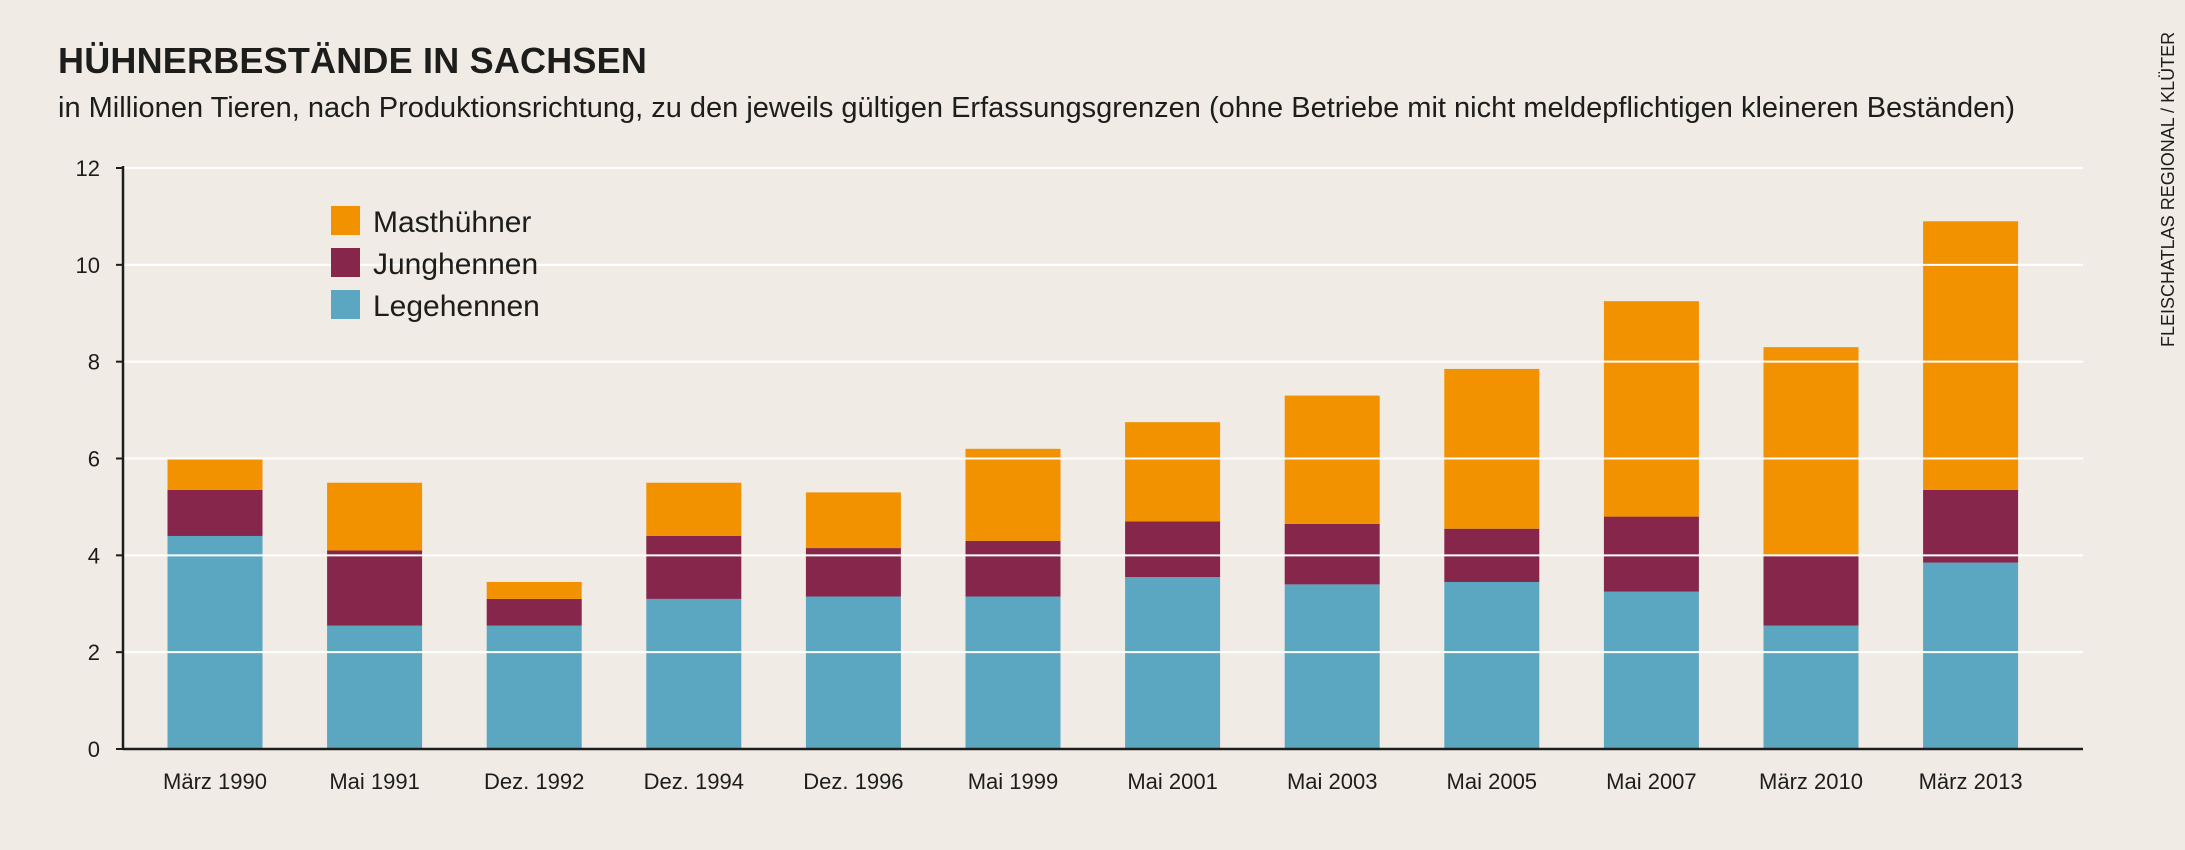  What do you see at coordinates (345, 262) in the screenshot?
I see `legend-swatch-junghennen` at bounding box center [345, 262].